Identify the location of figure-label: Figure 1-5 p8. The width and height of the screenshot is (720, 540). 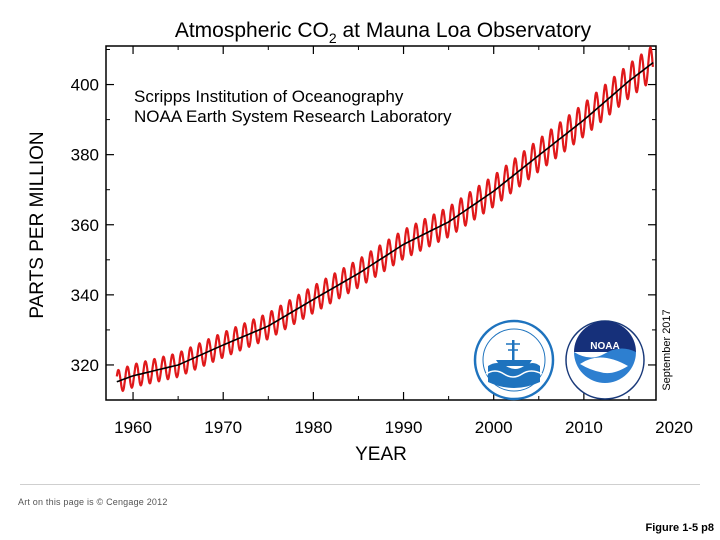
(679, 528).